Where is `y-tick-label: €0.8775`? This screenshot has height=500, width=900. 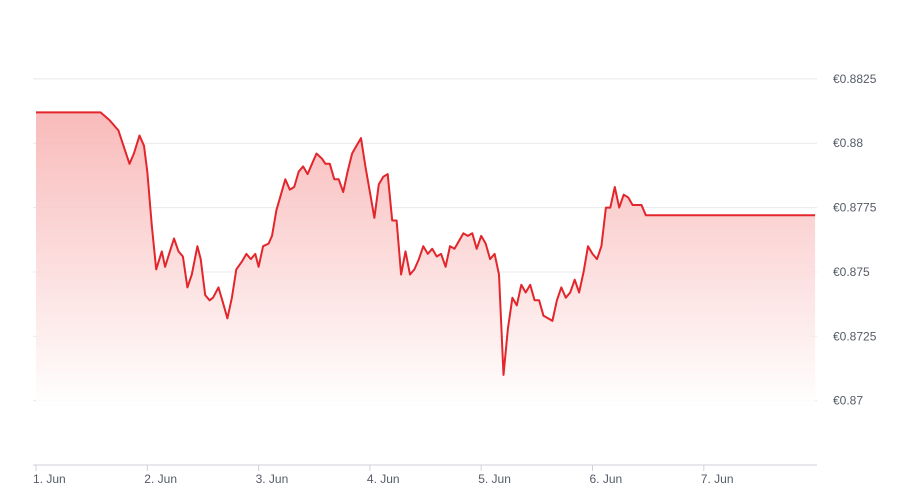 y-tick-label: €0.8775 is located at coordinates (855, 208).